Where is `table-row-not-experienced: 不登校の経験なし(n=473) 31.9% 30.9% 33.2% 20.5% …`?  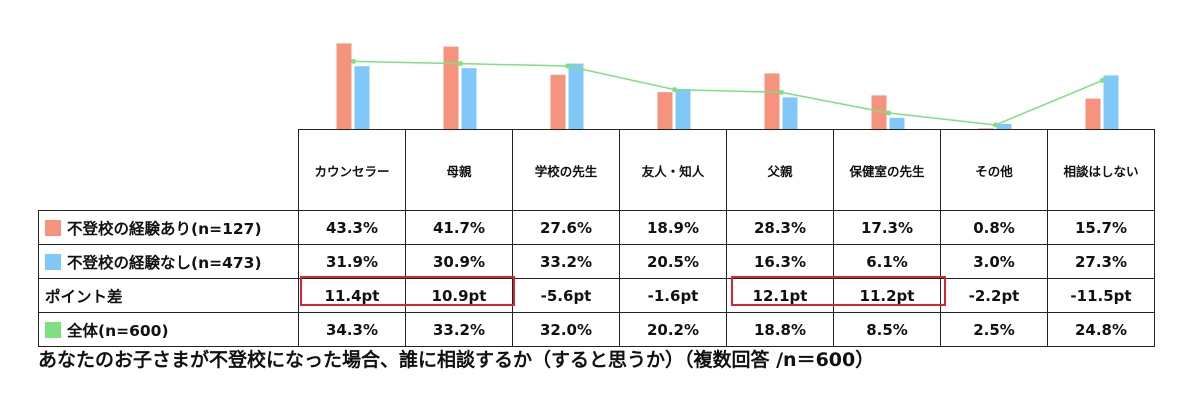
table-row-not-experienced: 不登校の経験なし(n=473) 31.9% 30.9% 33.2% 20.5% … is located at coordinates (596, 261).